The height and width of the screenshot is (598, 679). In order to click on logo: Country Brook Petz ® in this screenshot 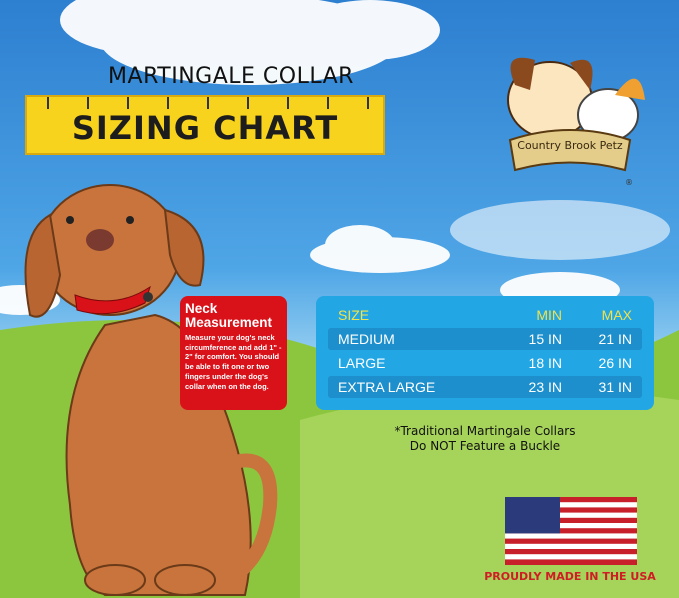, I will do `click(576, 122)`.